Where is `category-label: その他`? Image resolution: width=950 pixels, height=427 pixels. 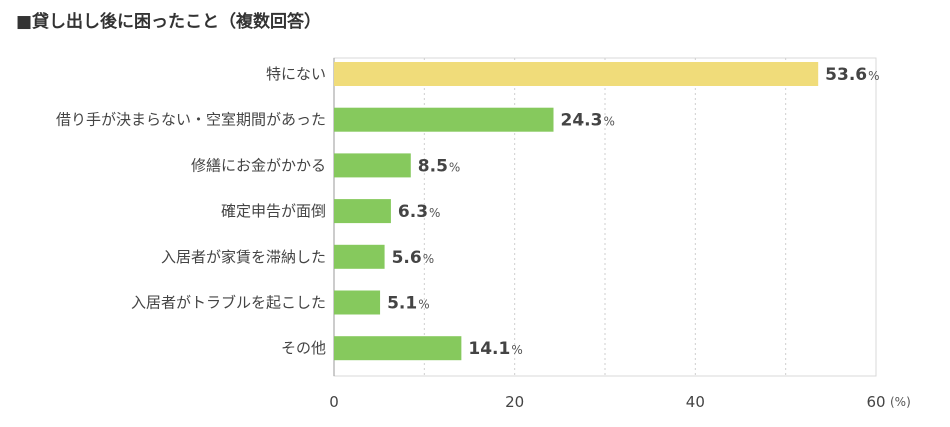 category-label: その他 is located at coordinates (303, 348).